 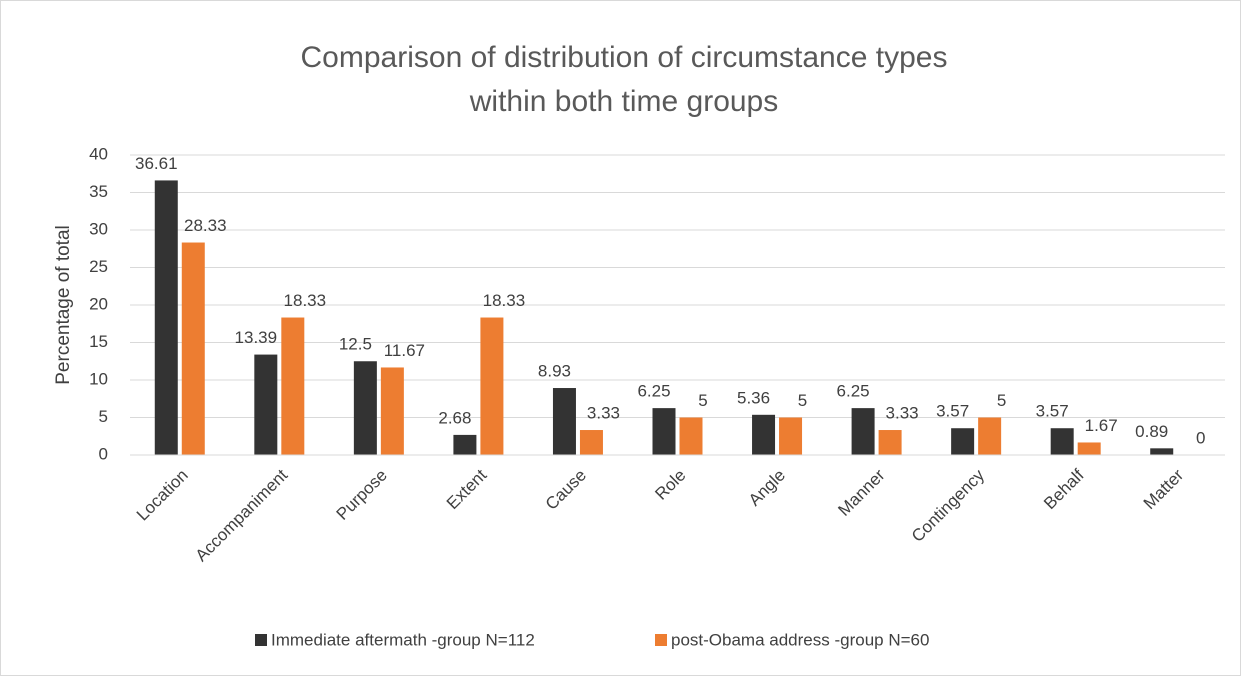 What do you see at coordinates (1164, 489) in the screenshot?
I see `x-tick-label: Matter` at bounding box center [1164, 489].